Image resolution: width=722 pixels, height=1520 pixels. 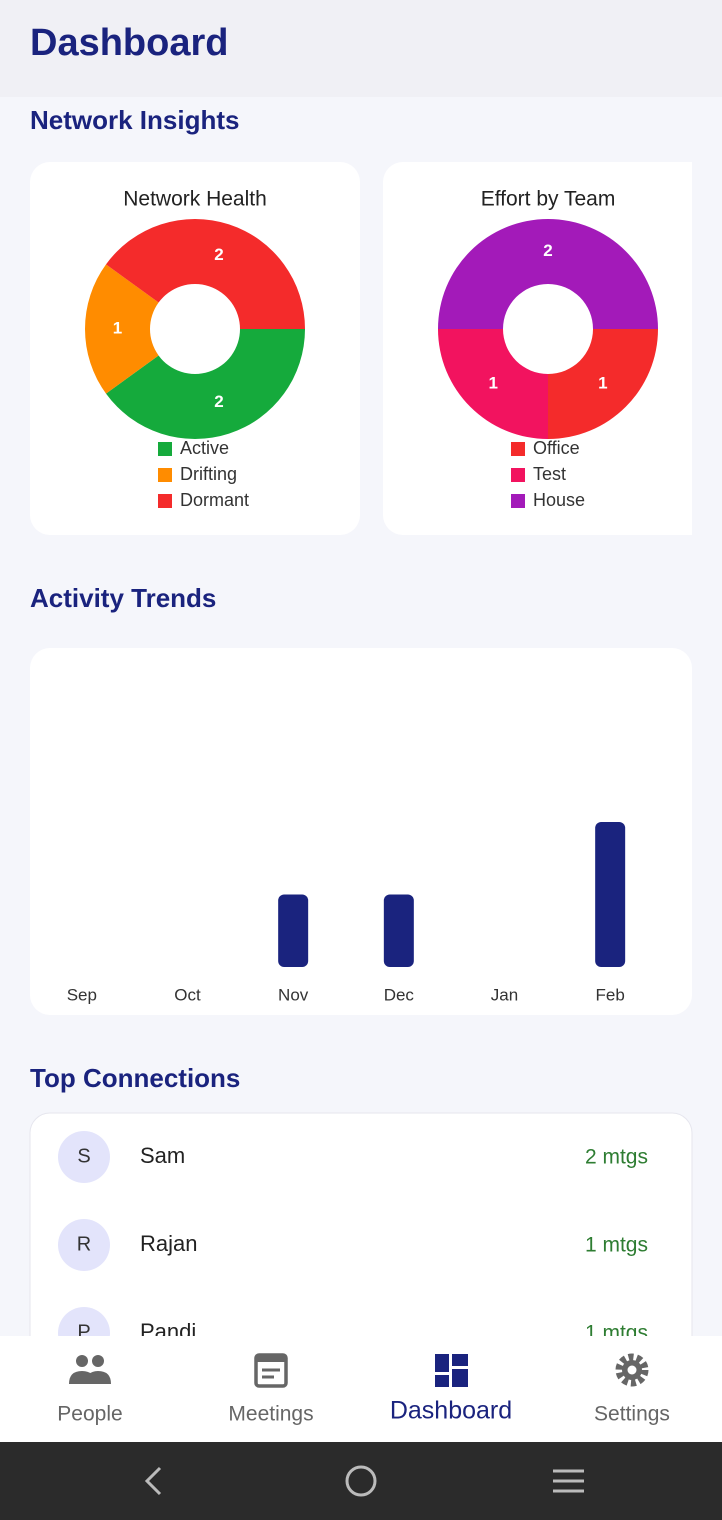 What do you see at coordinates (361, 48) in the screenshot?
I see `app-bar` at bounding box center [361, 48].